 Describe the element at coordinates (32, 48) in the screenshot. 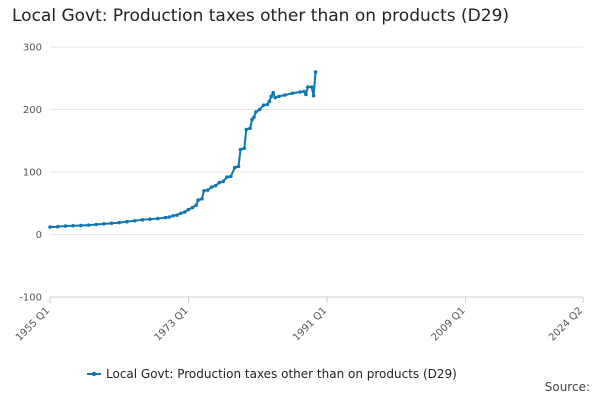

I see `y-tick-label: 300` at that location.